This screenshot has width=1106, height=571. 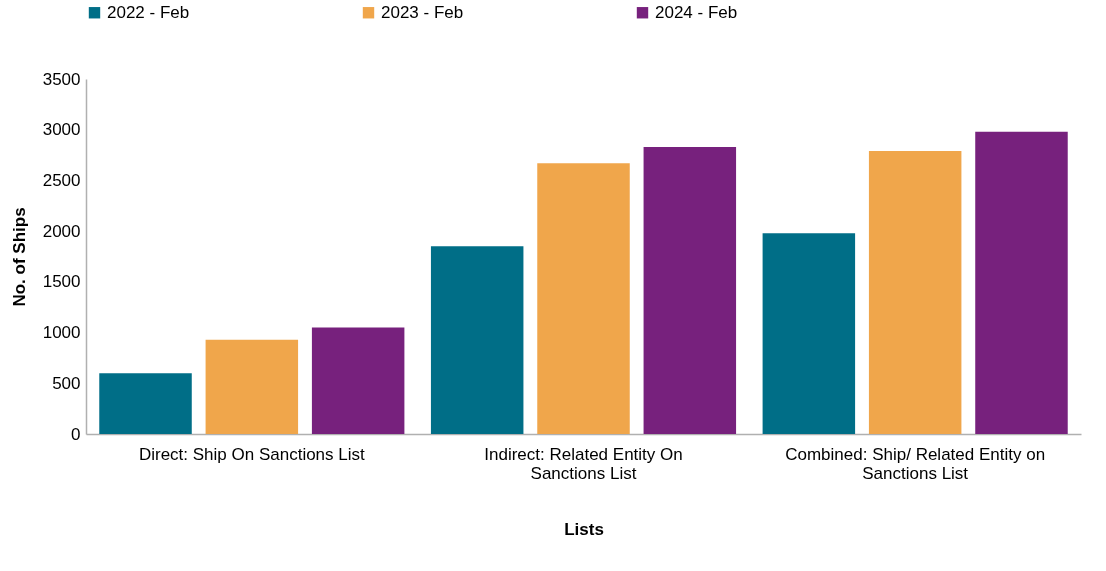 I want to click on x-axis-title: Lists, so click(x=584, y=529).